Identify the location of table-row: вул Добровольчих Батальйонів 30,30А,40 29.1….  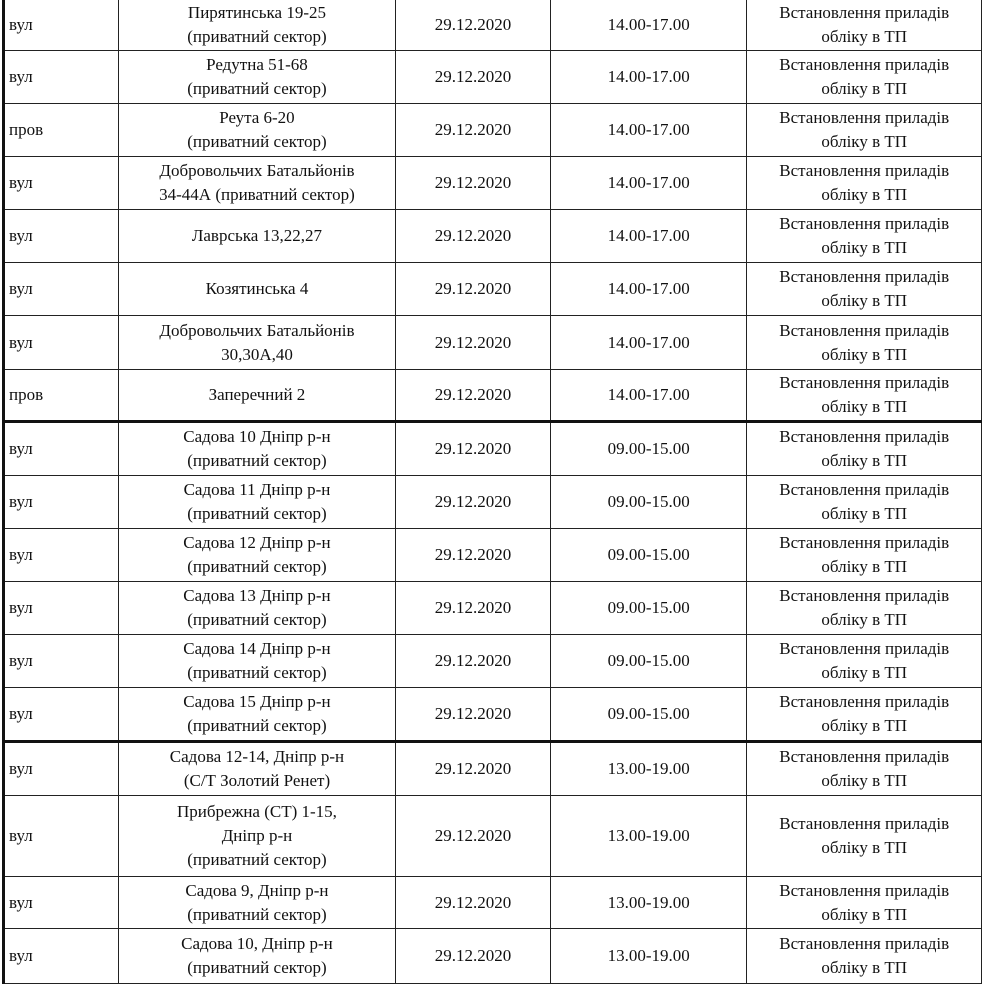
(492, 342).